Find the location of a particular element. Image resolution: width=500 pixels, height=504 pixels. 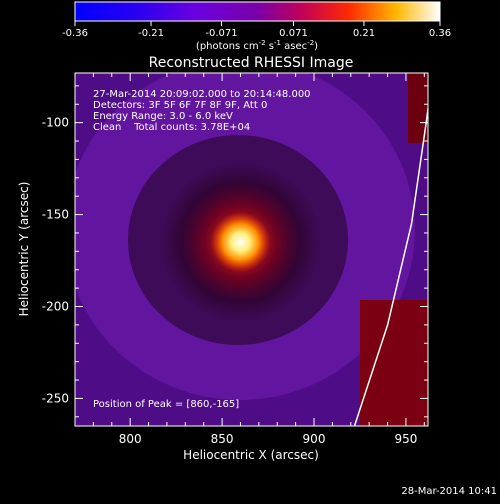

x-axis-label: Heliocentric X (arcsec) is located at coordinates (251, 455).